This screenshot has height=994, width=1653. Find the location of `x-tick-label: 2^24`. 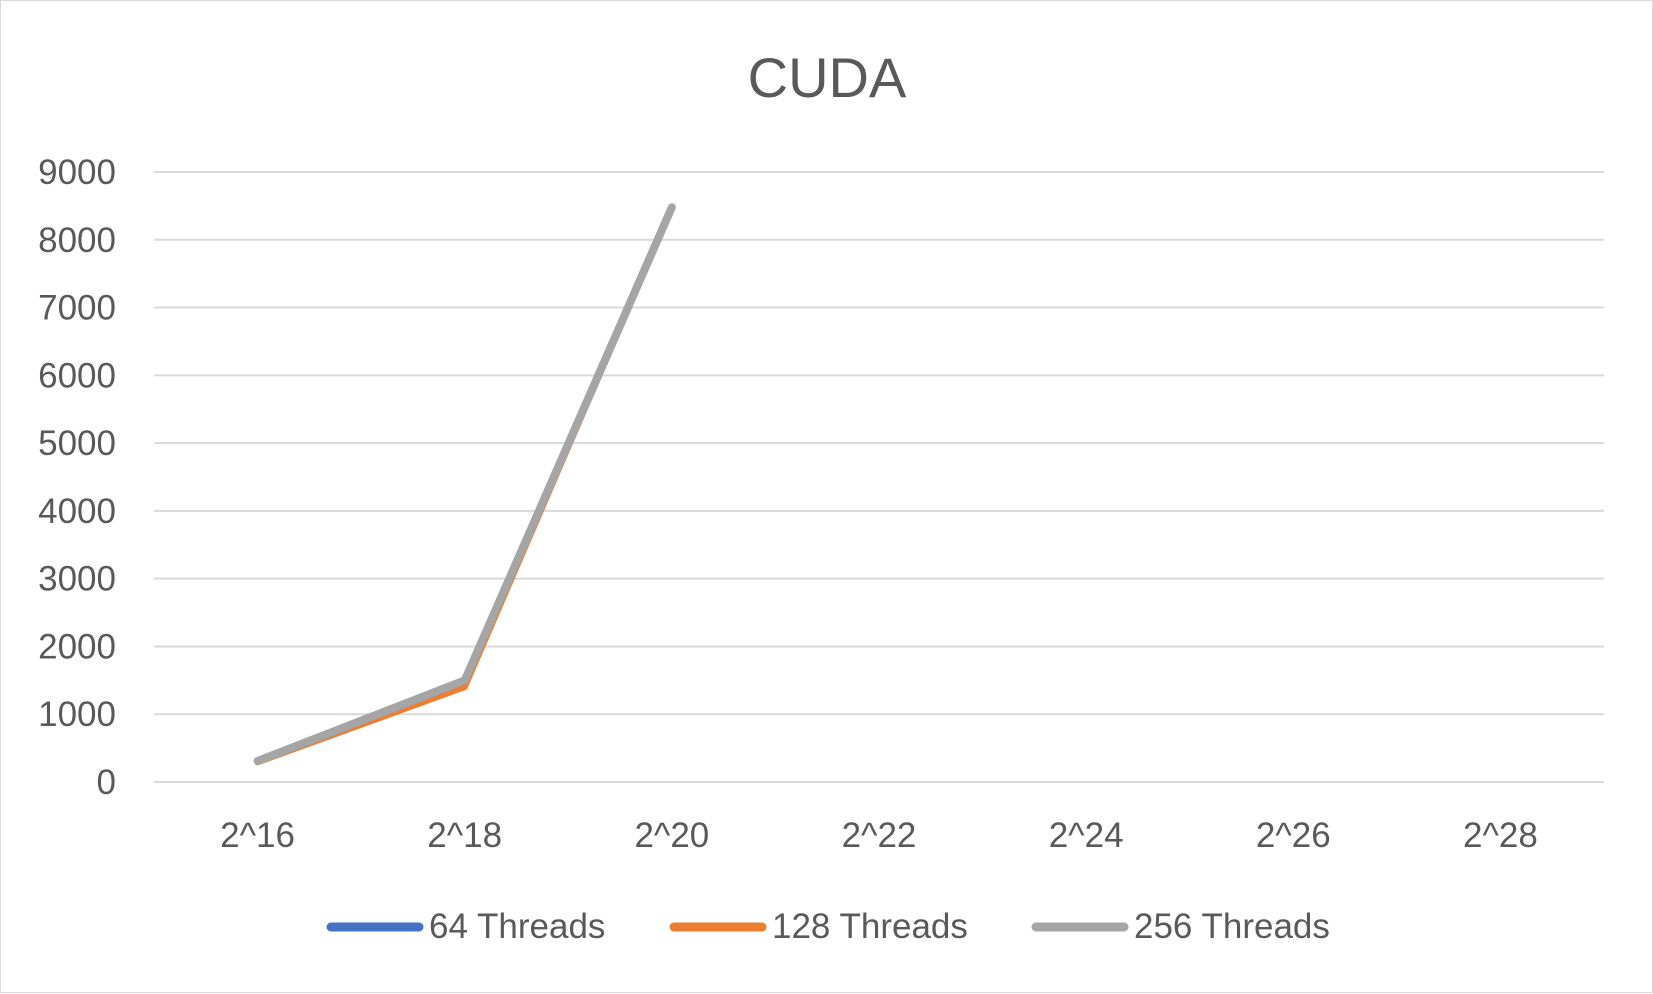

x-tick-label: 2^24 is located at coordinates (1086, 835).